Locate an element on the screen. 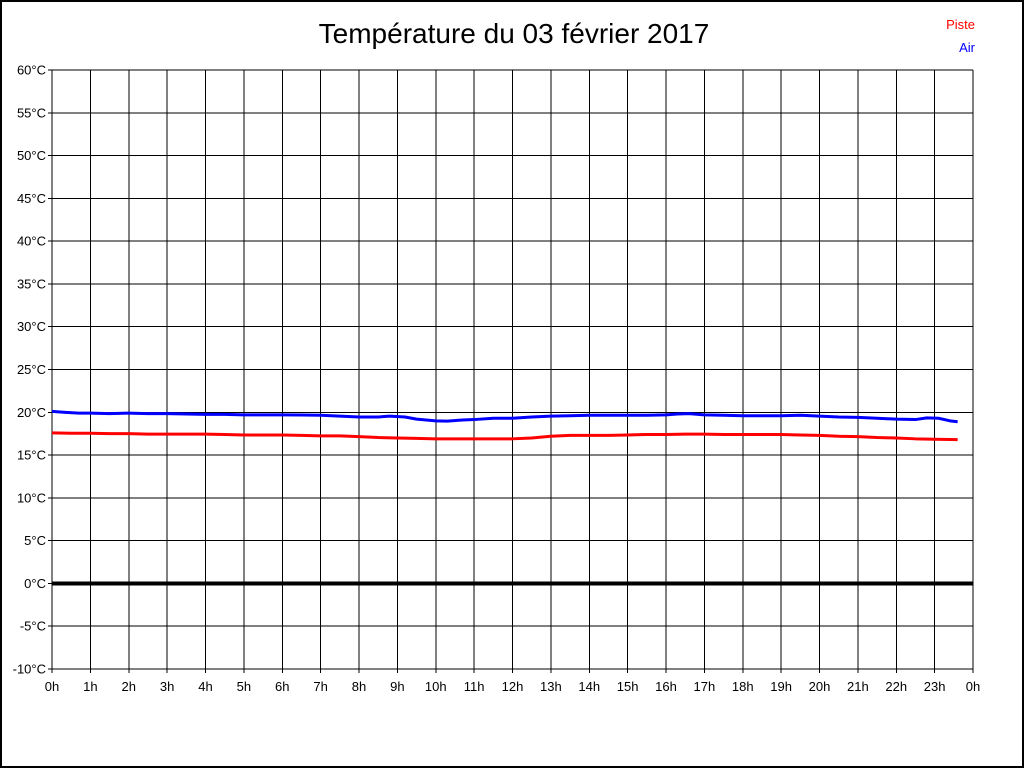 The height and width of the screenshot is (768, 1024). x-tick-label: 11h is located at coordinates (474, 686).